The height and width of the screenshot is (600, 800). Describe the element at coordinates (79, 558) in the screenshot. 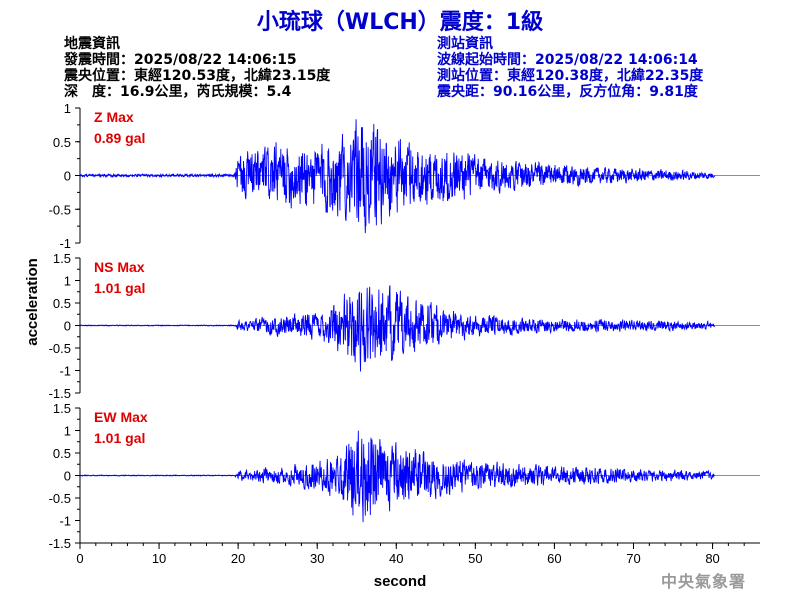

I see `x-tick-label: 0` at that location.